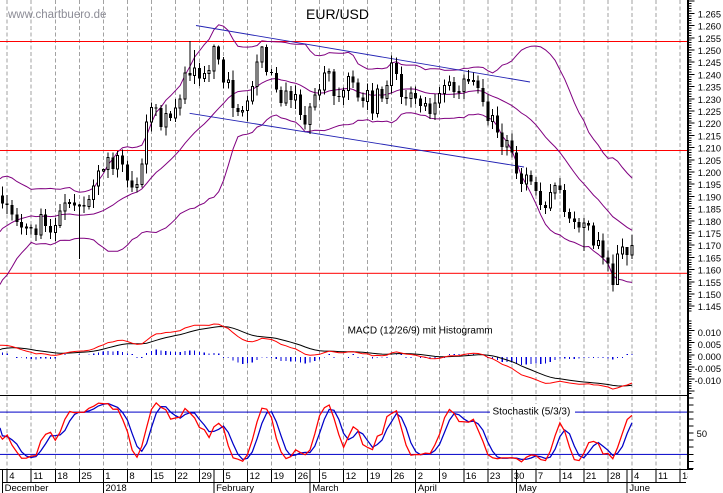 The image size is (723, 493). I want to click on svg-text: 1, so click(107, 476).